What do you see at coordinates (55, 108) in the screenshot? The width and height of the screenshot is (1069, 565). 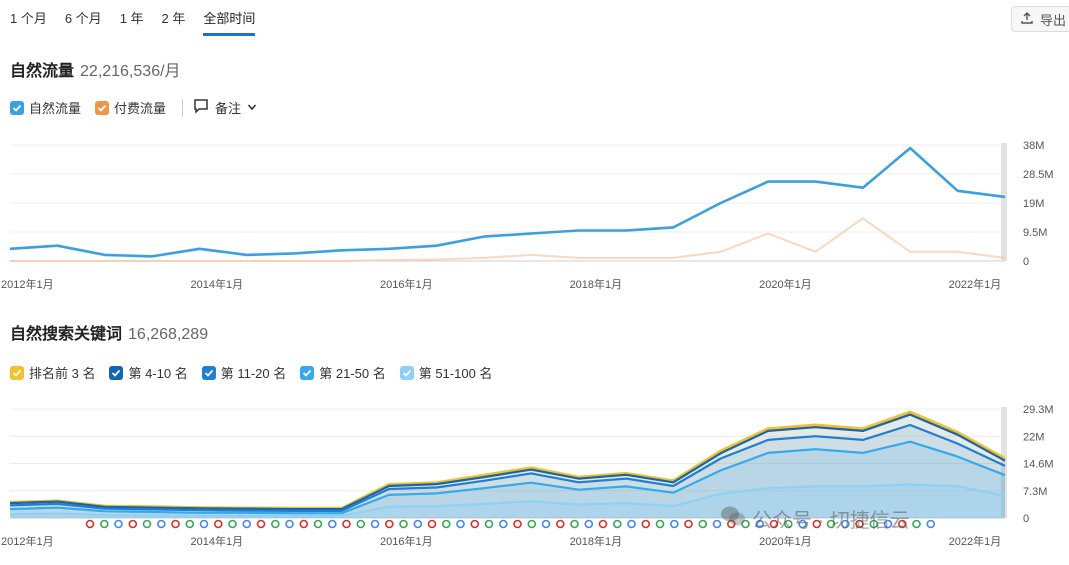 I see `legend-organic-label: 自然流量` at bounding box center [55, 108].